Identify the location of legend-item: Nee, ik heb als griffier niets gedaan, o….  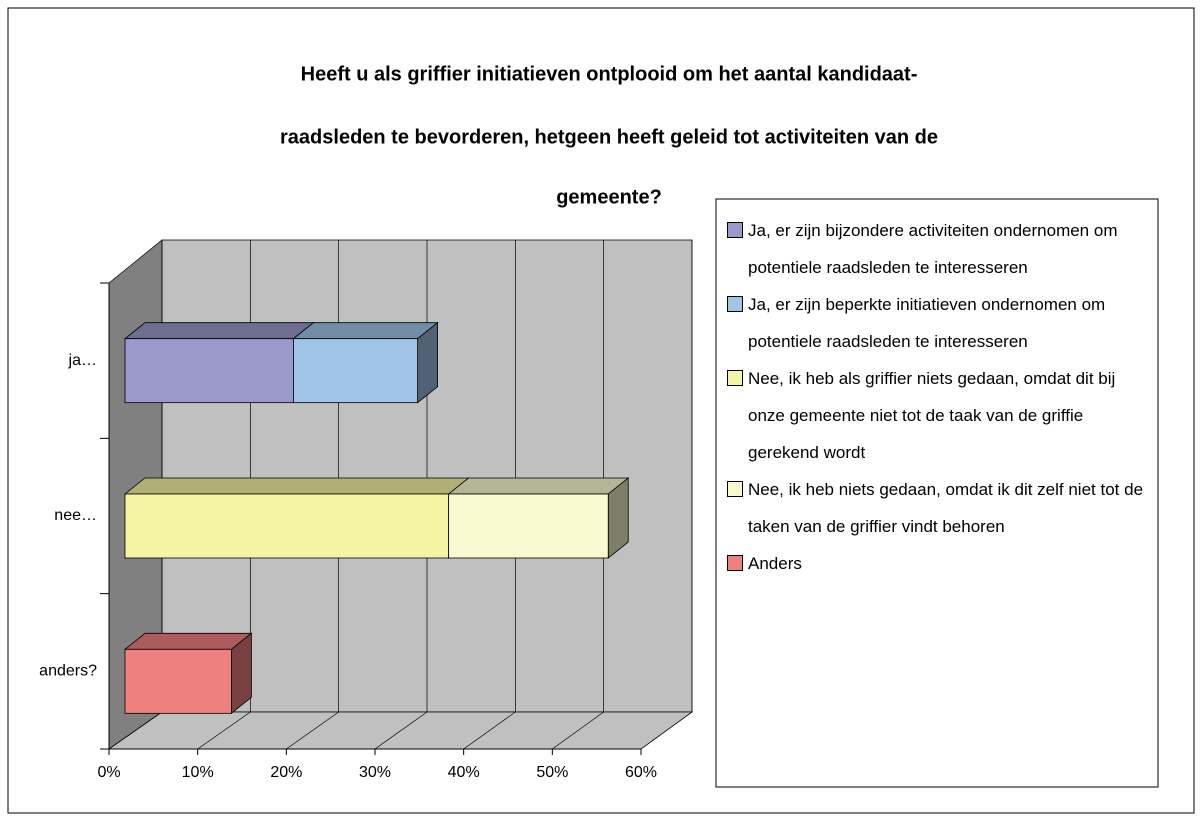
(938, 415).